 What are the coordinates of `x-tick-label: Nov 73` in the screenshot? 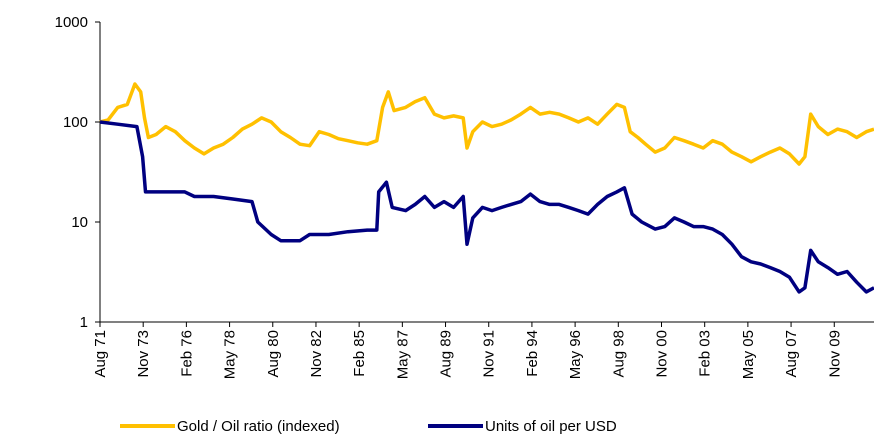 It's located at (143, 354).